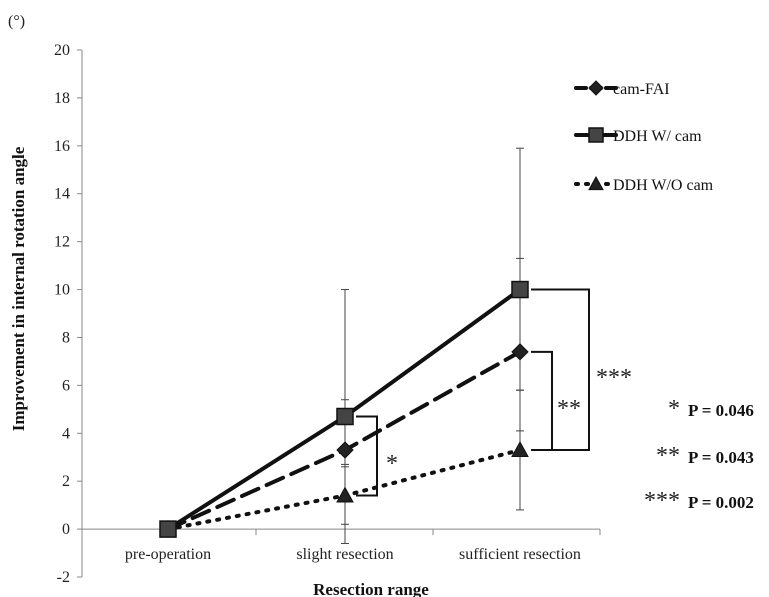 This screenshot has height=597, width=769. Describe the element at coordinates (62, 50) in the screenshot. I see `y-tick-label: 20` at that location.